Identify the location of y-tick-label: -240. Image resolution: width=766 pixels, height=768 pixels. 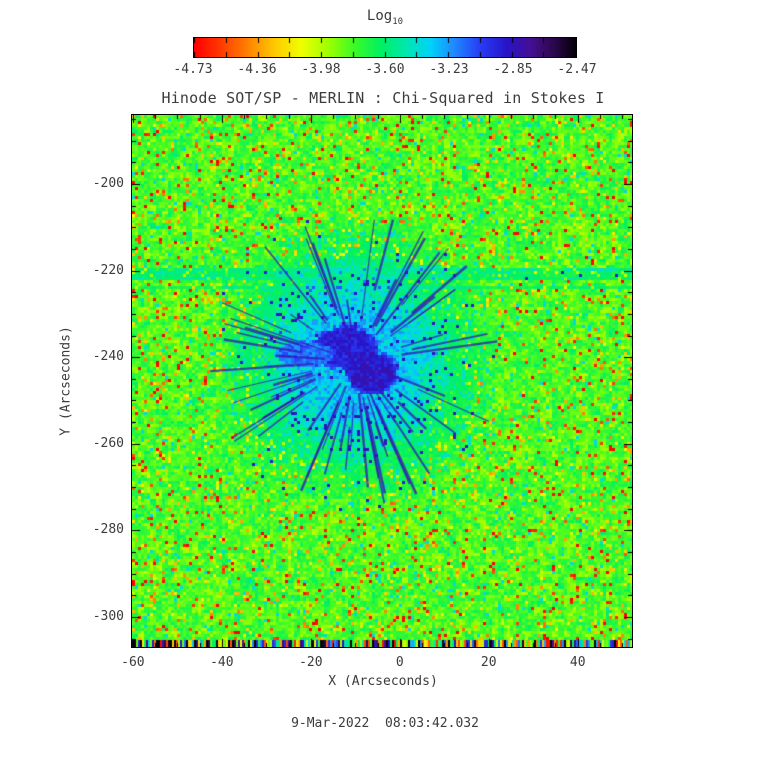
(108, 357).